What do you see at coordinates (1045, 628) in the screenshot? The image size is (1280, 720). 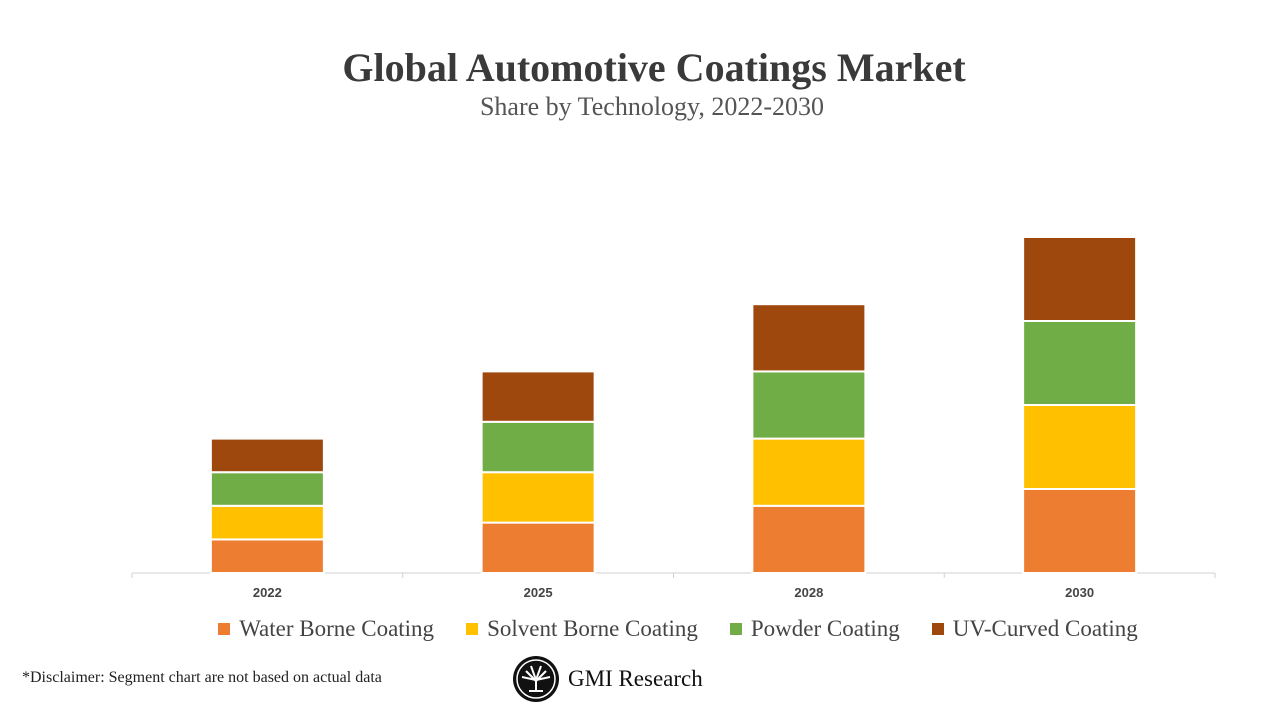 I see `legend-label: UV-Curved Coating` at bounding box center [1045, 628].